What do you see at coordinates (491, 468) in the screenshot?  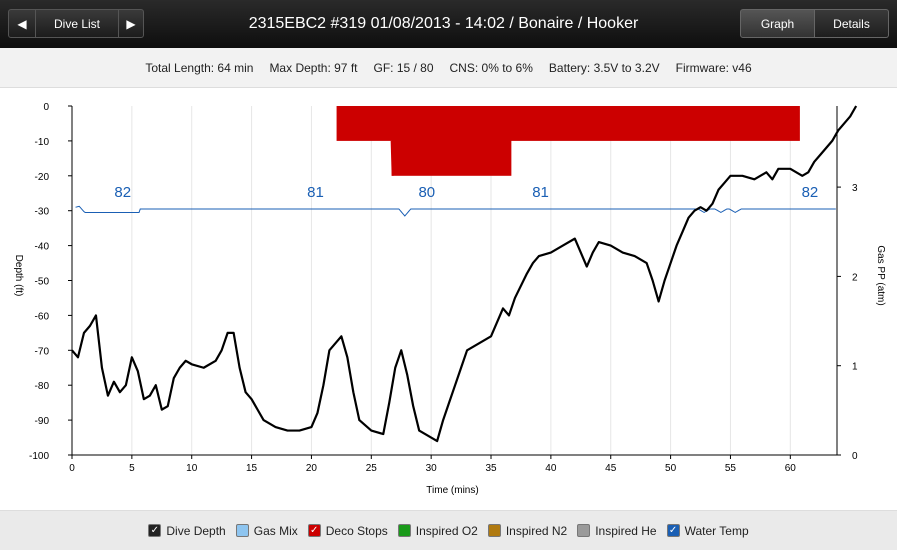 I see `x-tick-label: 35` at bounding box center [491, 468].